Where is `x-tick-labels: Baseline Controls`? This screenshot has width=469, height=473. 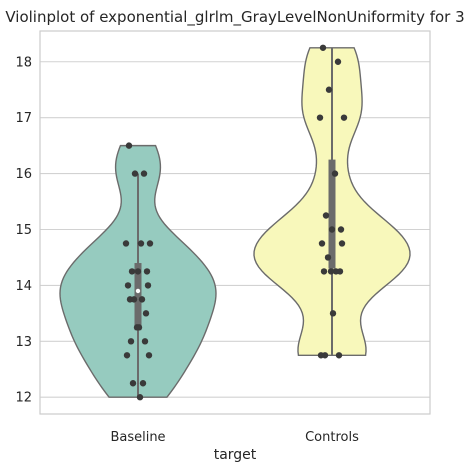 x-tick-labels: Baseline Controls is located at coordinates (234, 437).